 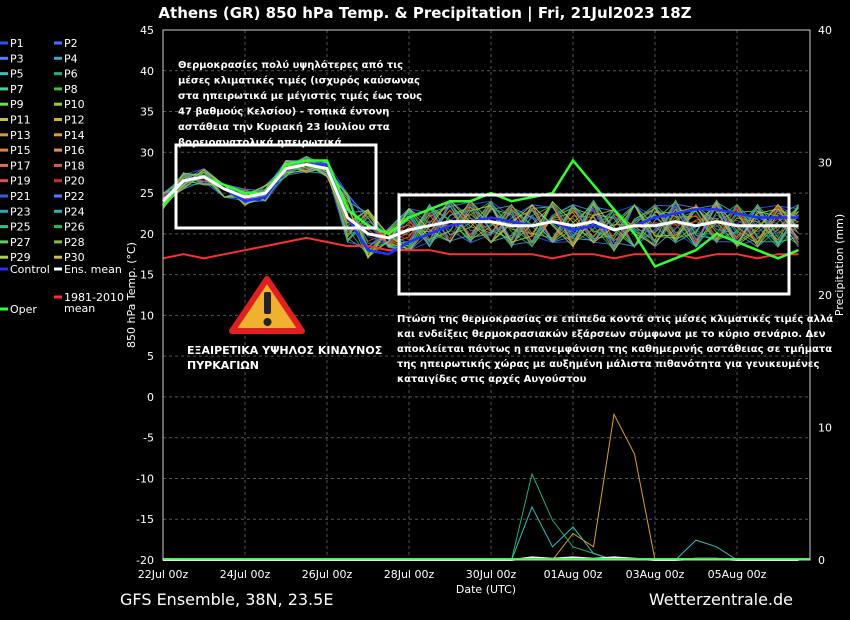 What do you see at coordinates (74, 242) in the screenshot?
I see `svg-text: P28` at bounding box center [74, 242].